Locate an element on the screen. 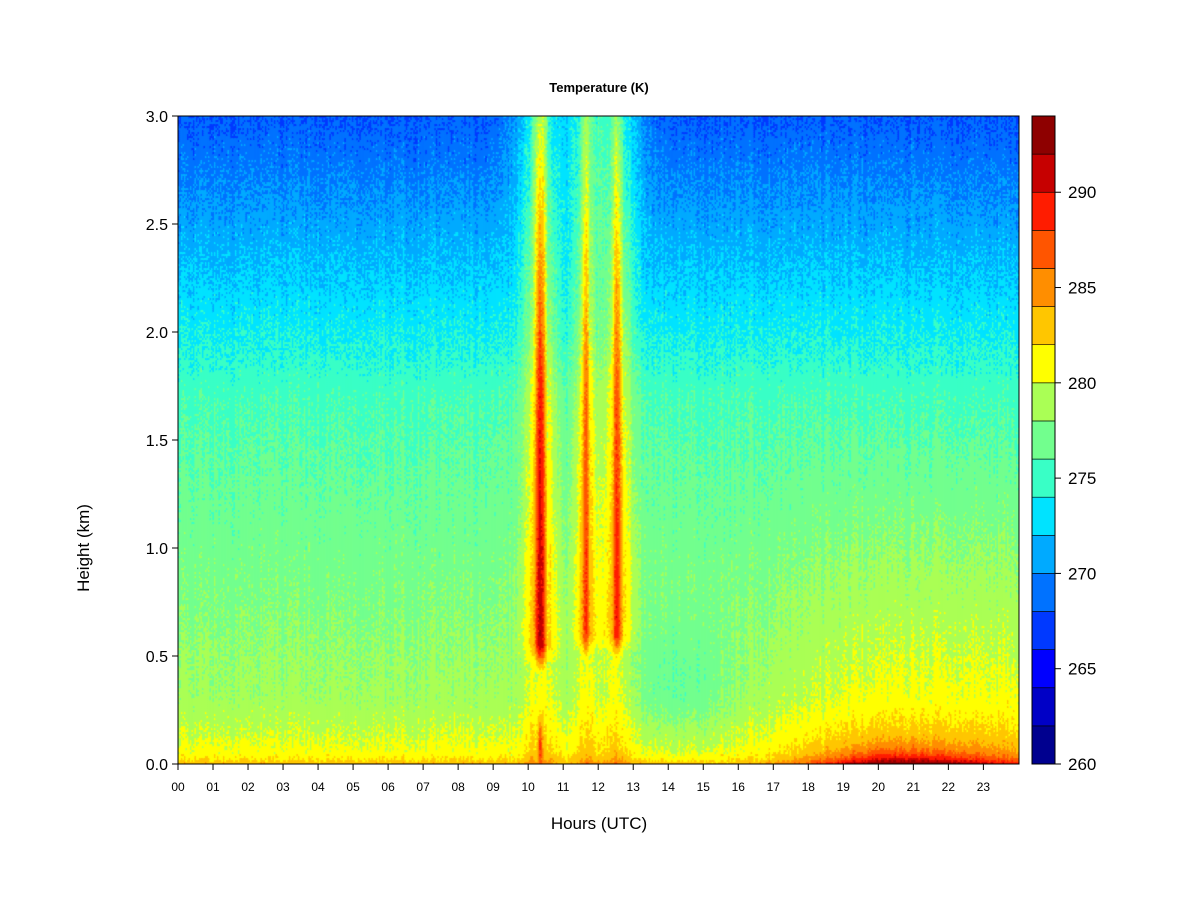  x-tick-label: 17 is located at coordinates (774, 787).